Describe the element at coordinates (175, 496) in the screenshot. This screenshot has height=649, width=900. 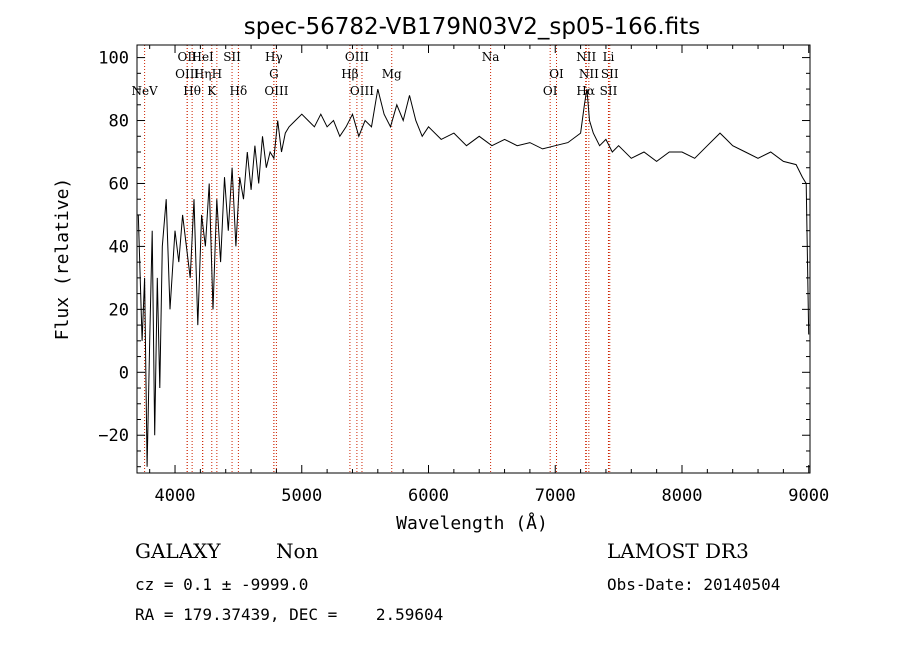
I see `x-tick-label-0: 4000` at that location.